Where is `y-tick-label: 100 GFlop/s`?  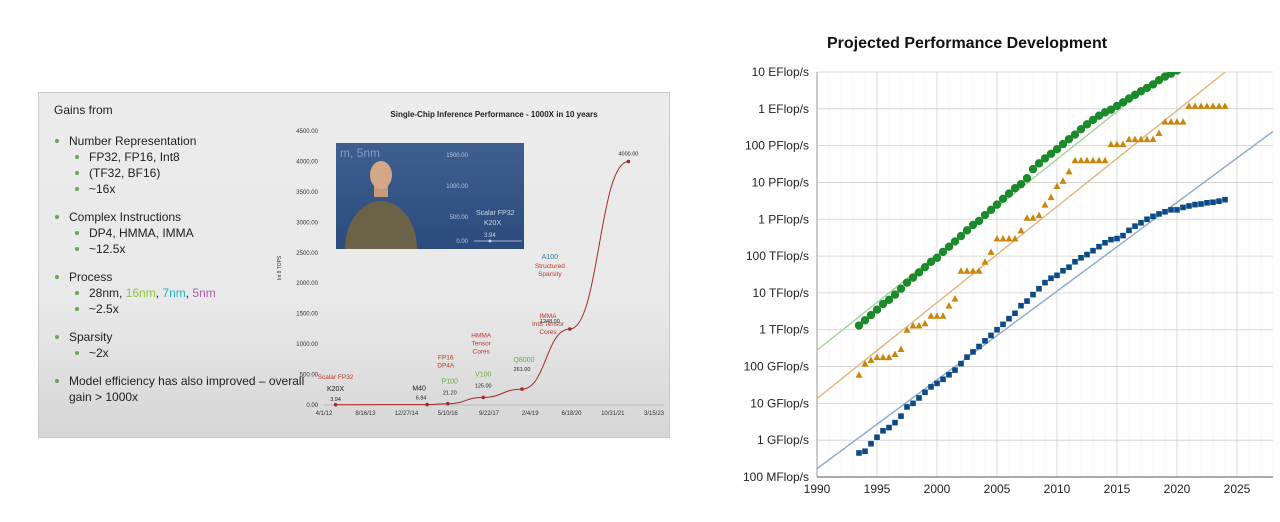 y-tick-label: 100 GFlop/s is located at coordinates (776, 367).